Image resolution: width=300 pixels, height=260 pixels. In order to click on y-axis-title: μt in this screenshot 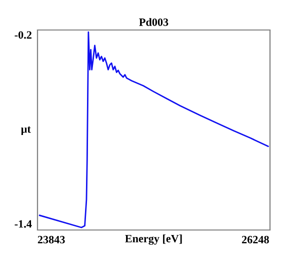, I will do `click(26, 131)`.